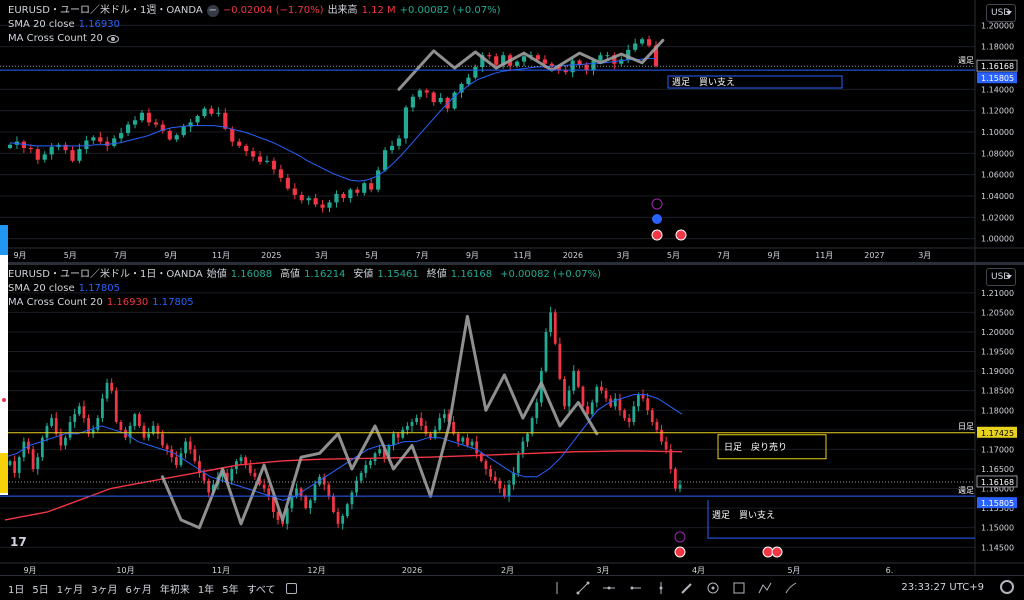 This screenshot has width=1024, height=600. I want to click on weekly-support-tag, so click(997, 78).